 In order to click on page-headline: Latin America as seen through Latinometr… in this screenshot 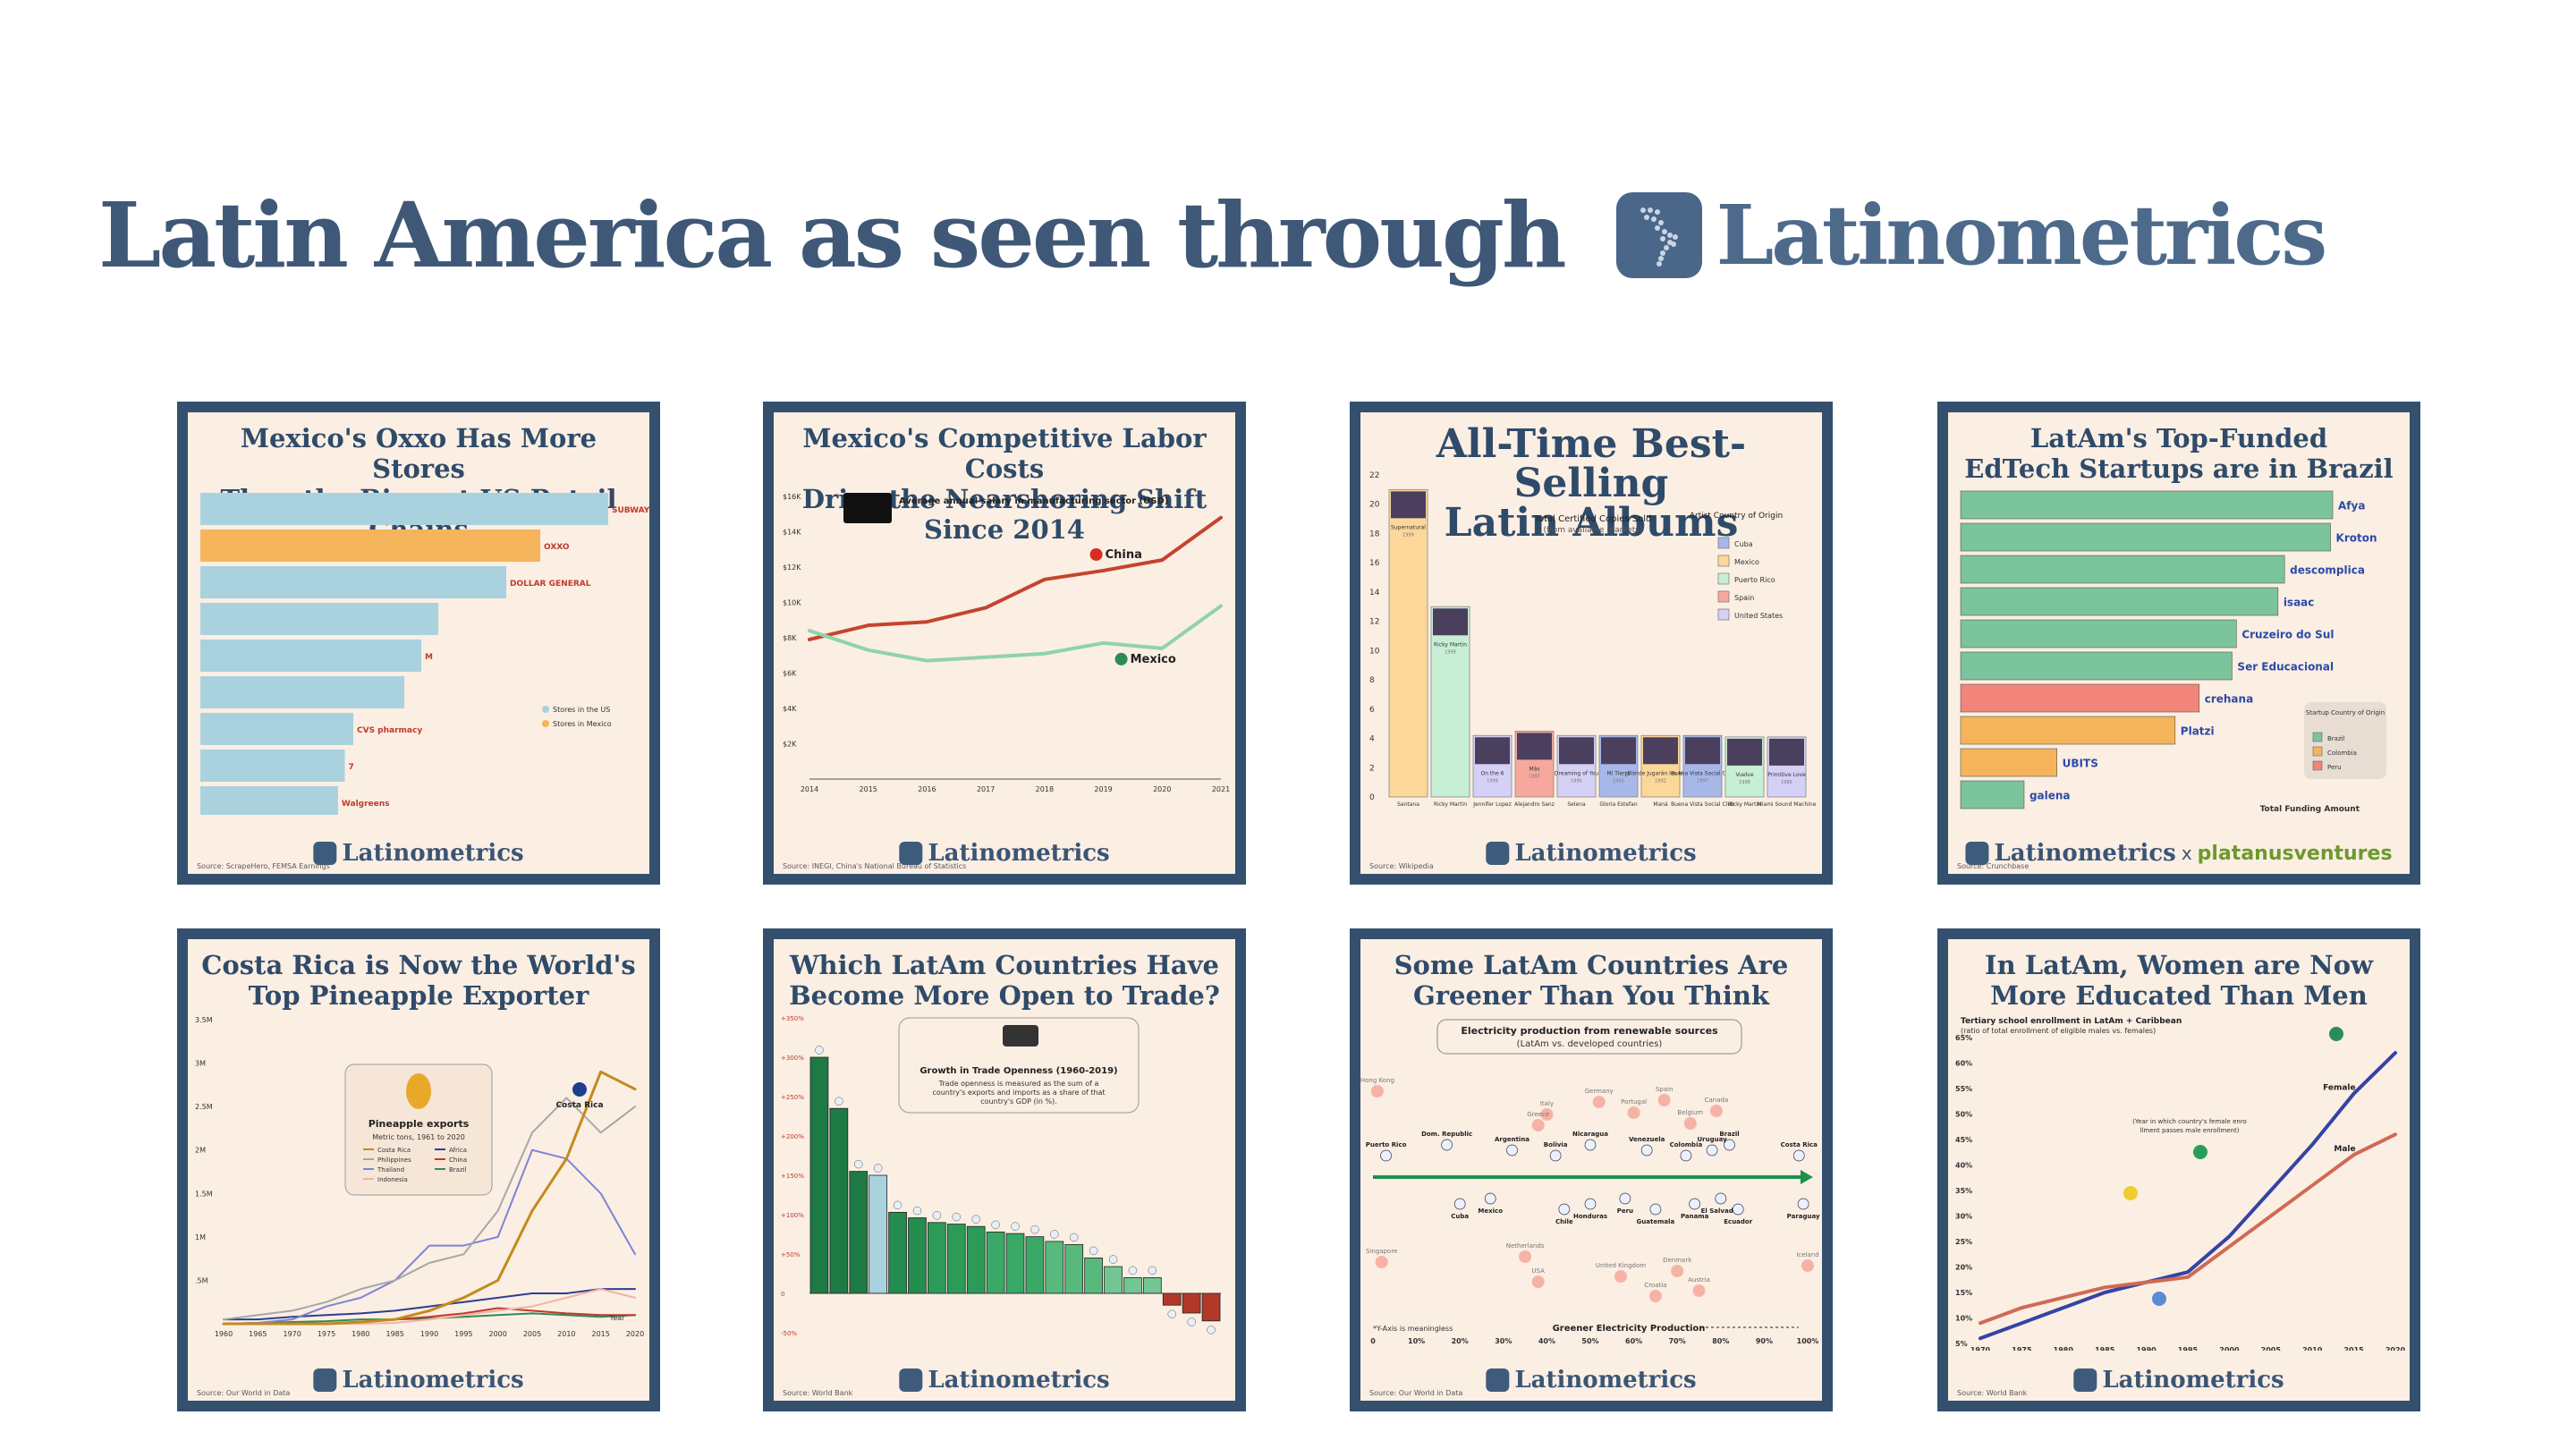, I will do `click(1212, 234)`.